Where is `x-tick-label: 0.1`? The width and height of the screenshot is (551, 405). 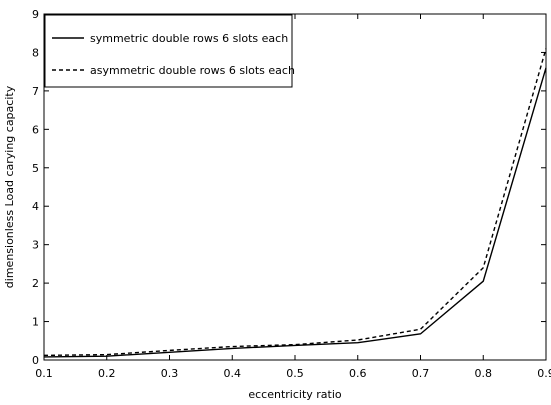 x-tick-label: 0.1 is located at coordinates (44, 373).